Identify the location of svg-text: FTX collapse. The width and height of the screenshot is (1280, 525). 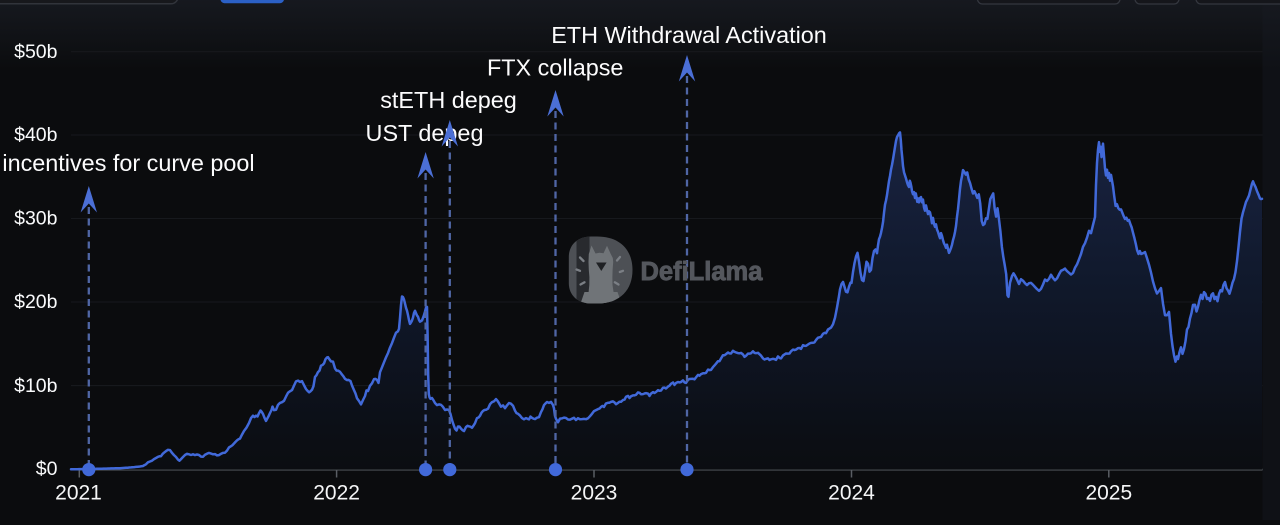
(555, 68).